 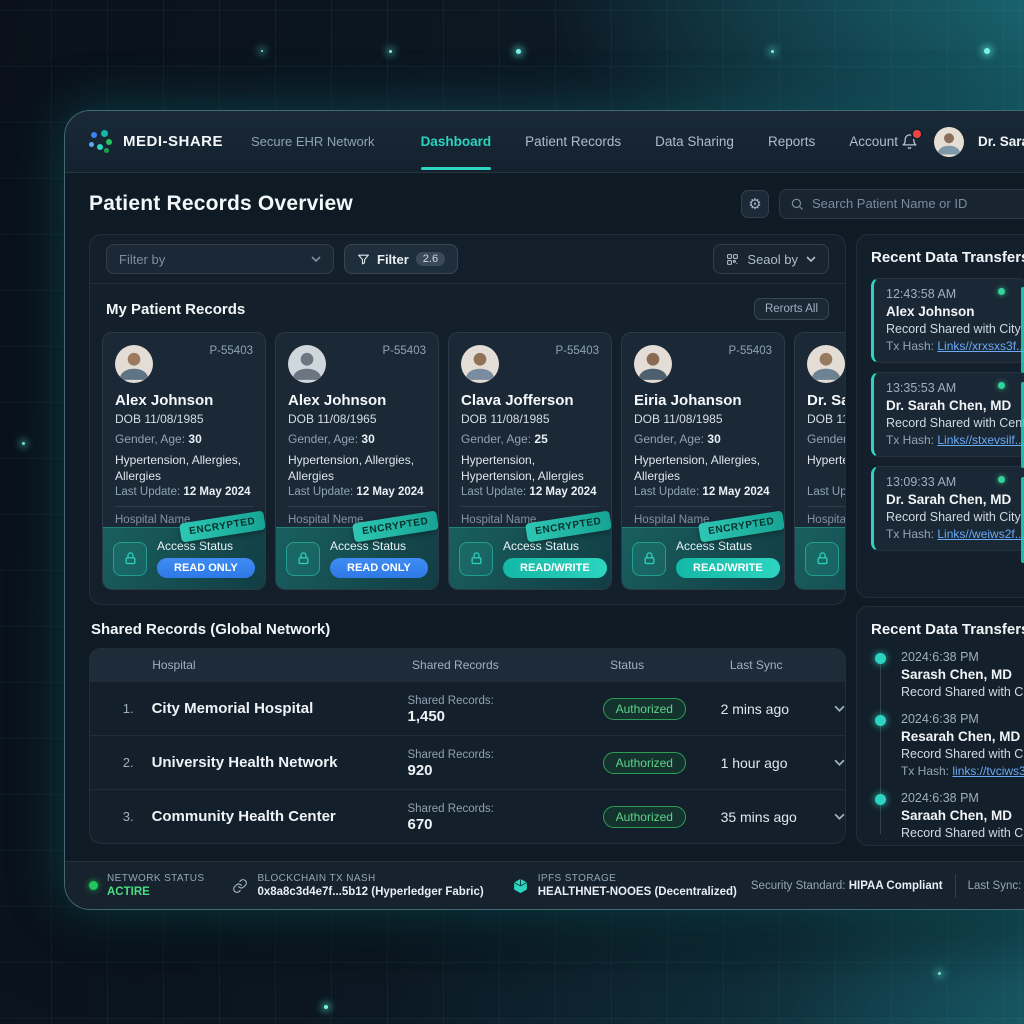 What do you see at coordinates (505, 419) in the screenshot?
I see `patient-dob: DOB 11/08/1985` at bounding box center [505, 419].